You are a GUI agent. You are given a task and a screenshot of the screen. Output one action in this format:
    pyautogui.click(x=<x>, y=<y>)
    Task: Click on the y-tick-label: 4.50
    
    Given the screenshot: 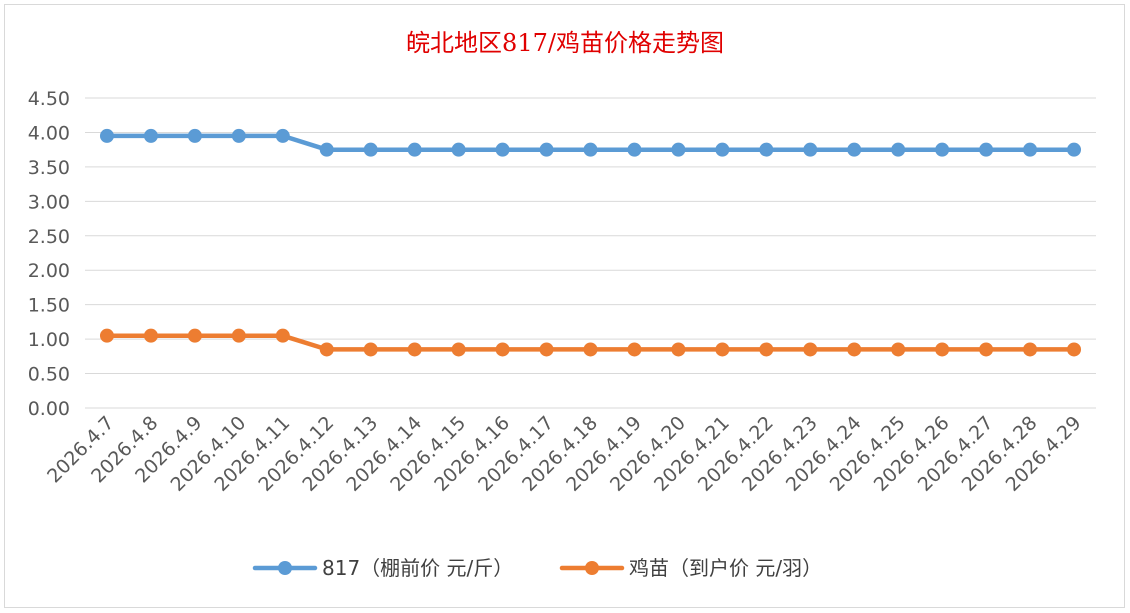 What is the action you would take?
    pyautogui.click(x=49, y=99)
    